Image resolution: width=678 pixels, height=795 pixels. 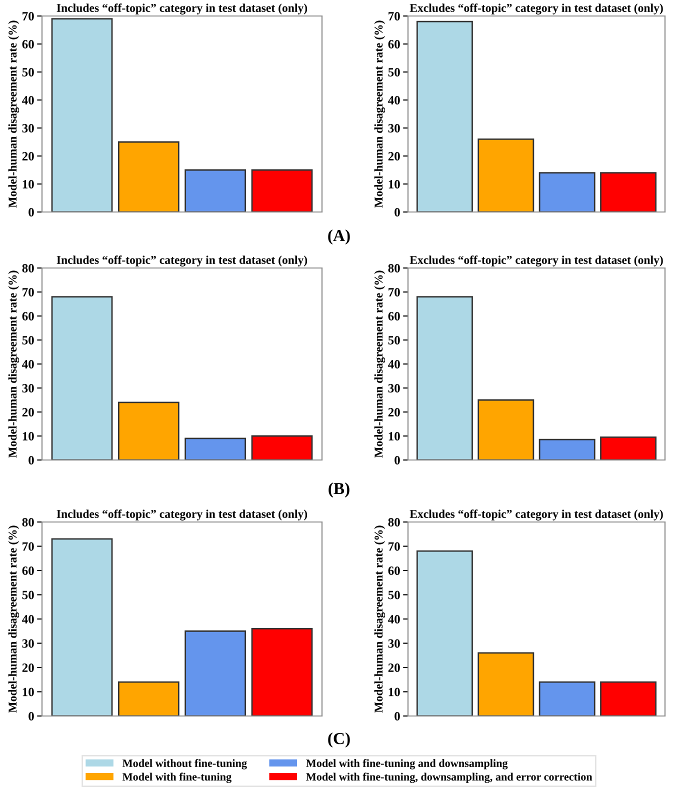 I want to click on legend-label: Model with fine-tuning and downsampling, so click(x=407, y=764).